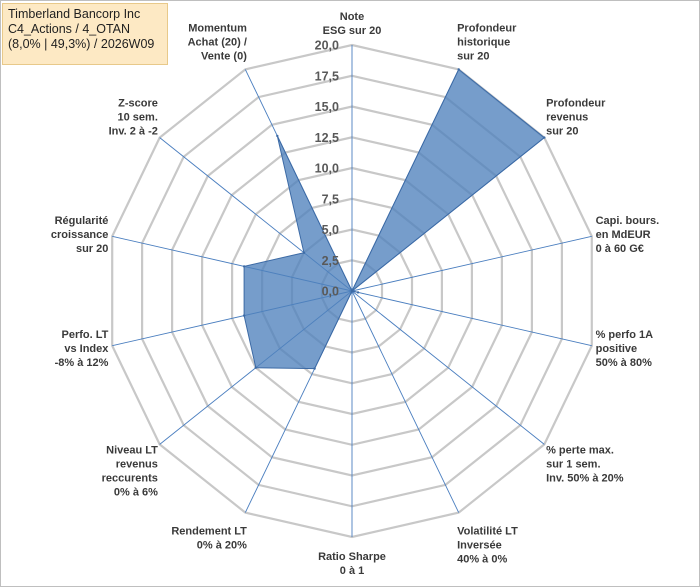 The height and width of the screenshot is (587, 700). I want to click on axis-label-8: Rendement LT 0% à 20%, so click(209, 539).